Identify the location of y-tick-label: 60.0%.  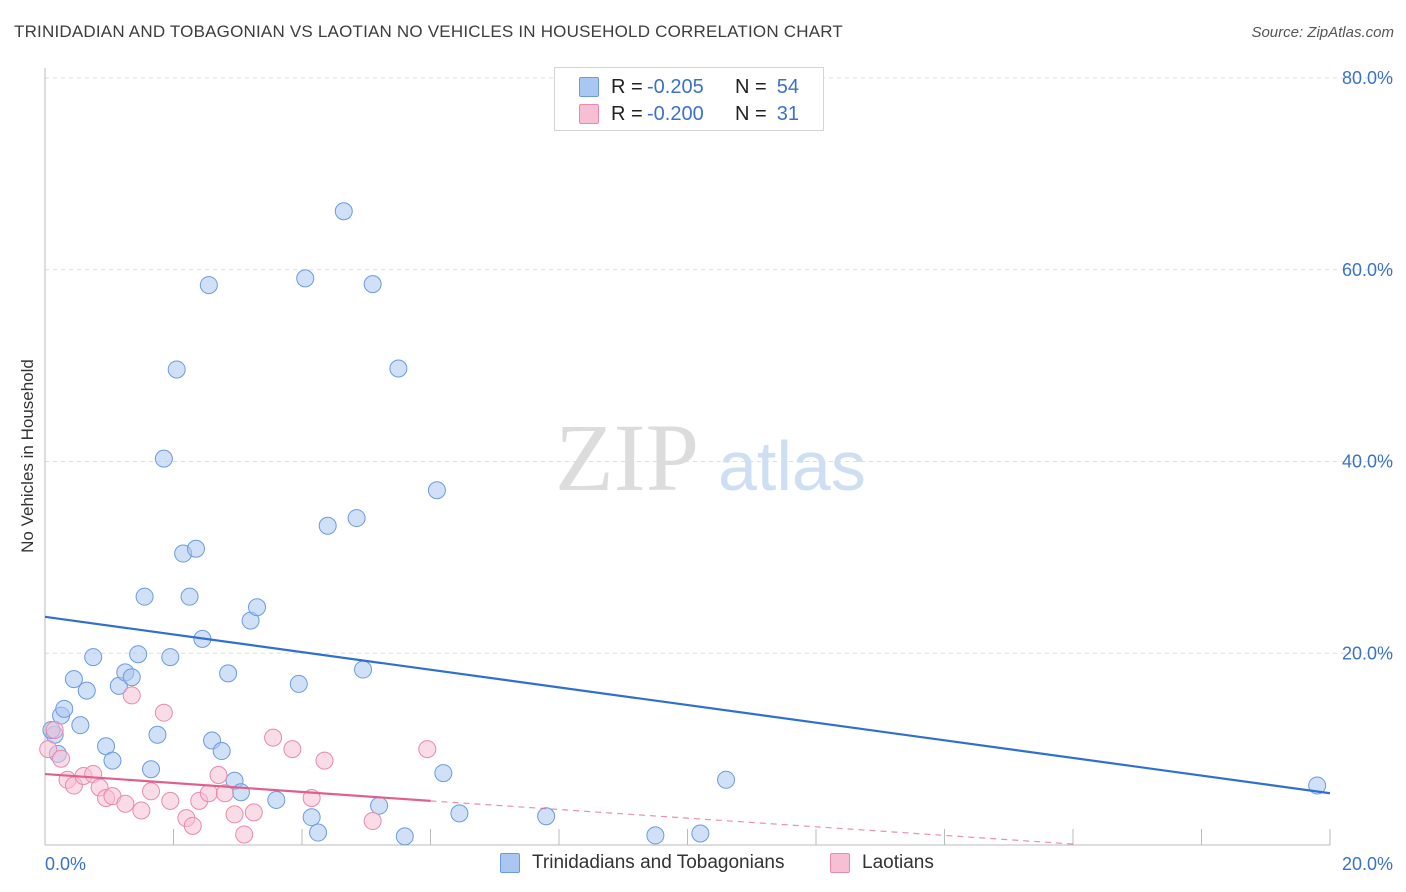
(1367, 270).